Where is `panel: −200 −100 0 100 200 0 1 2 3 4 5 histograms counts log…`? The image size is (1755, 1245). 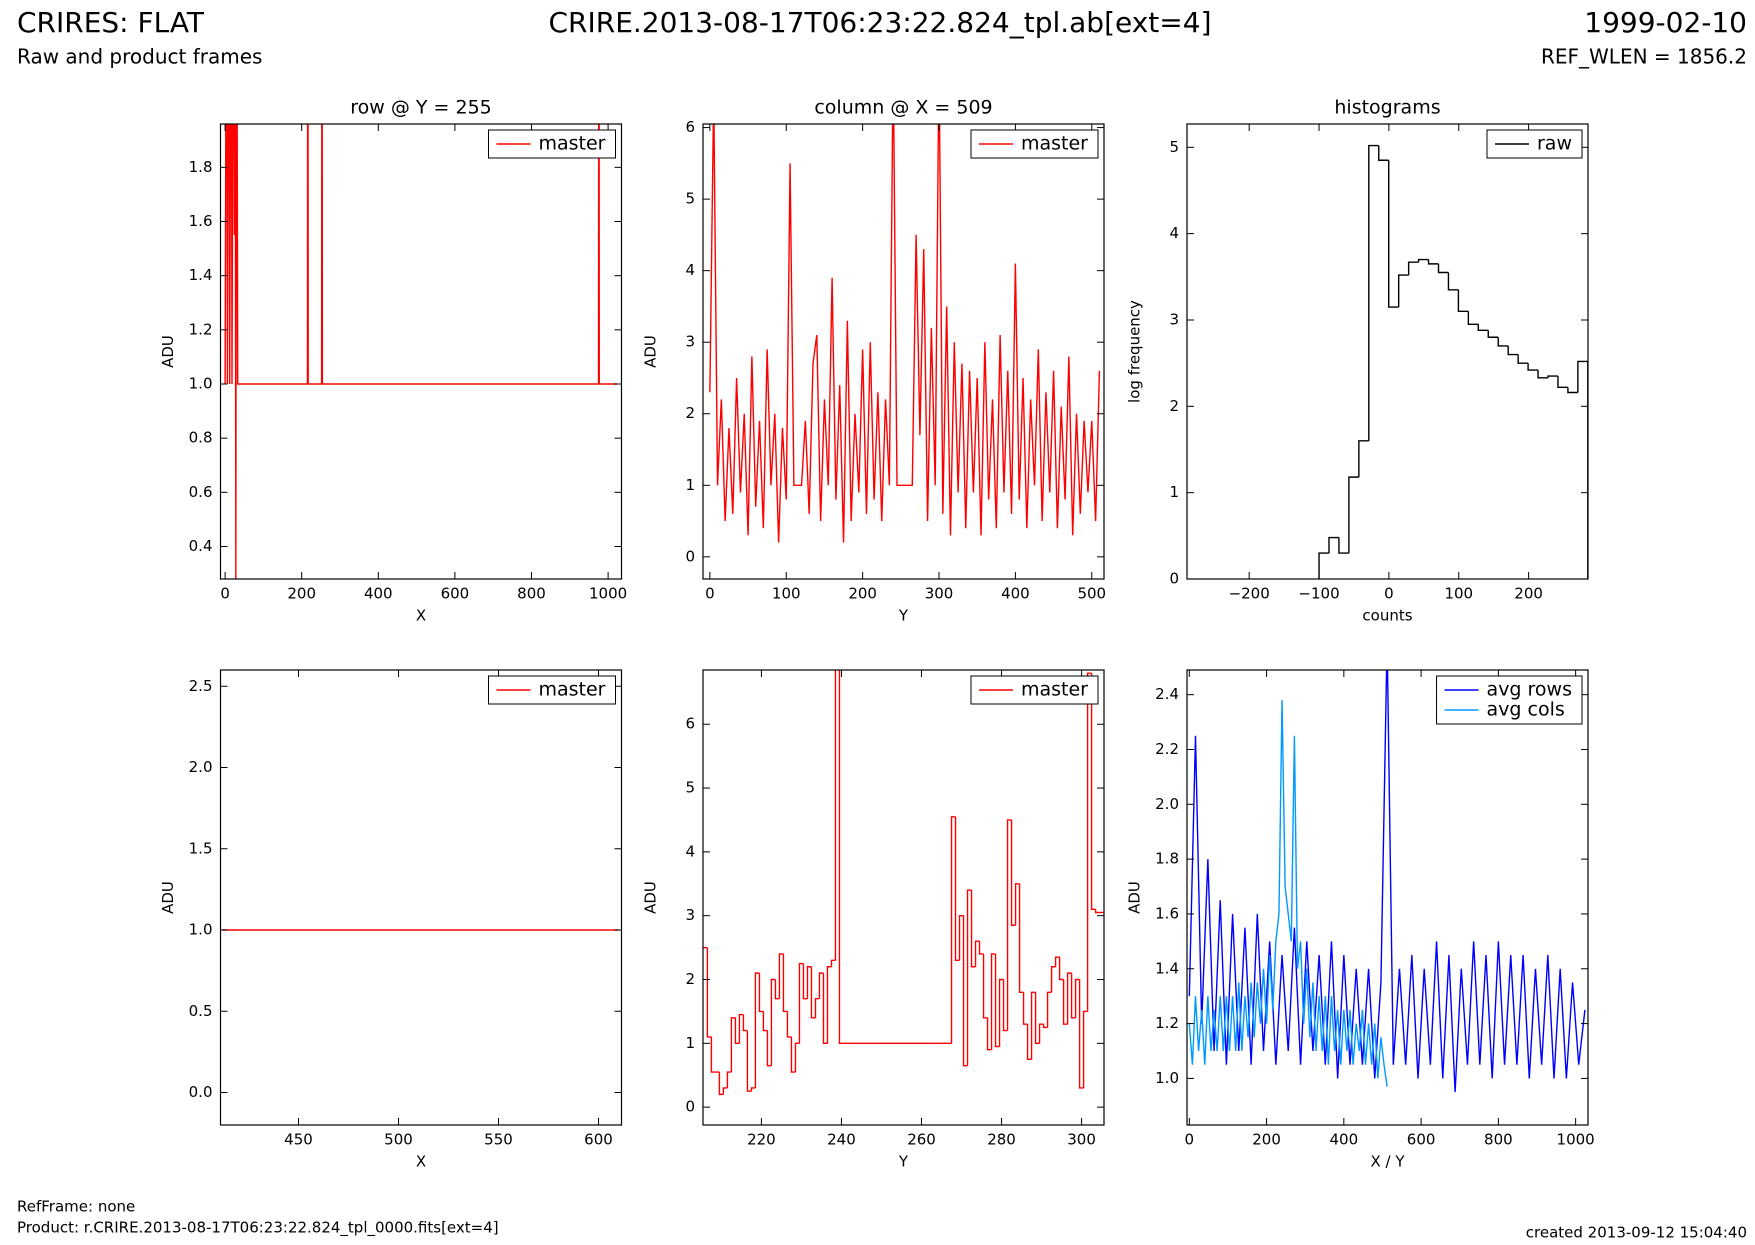 panel: −200 −100 0 100 200 0 1 2 3 4 5 histograms counts log… is located at coordinates (1357, 361).